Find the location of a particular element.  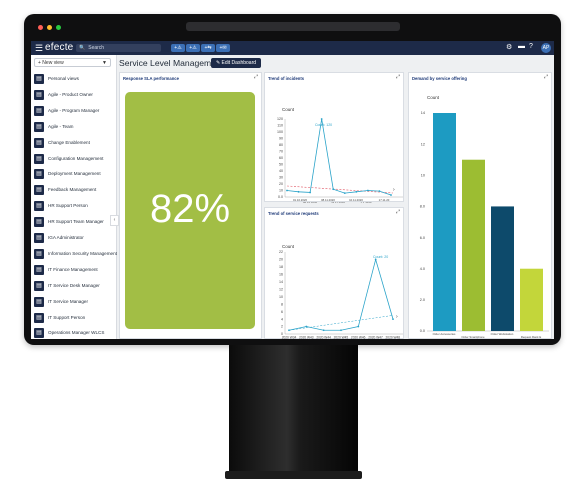

sidebar-item: ▤ Agile - Team is located at coordinates (73, 127).